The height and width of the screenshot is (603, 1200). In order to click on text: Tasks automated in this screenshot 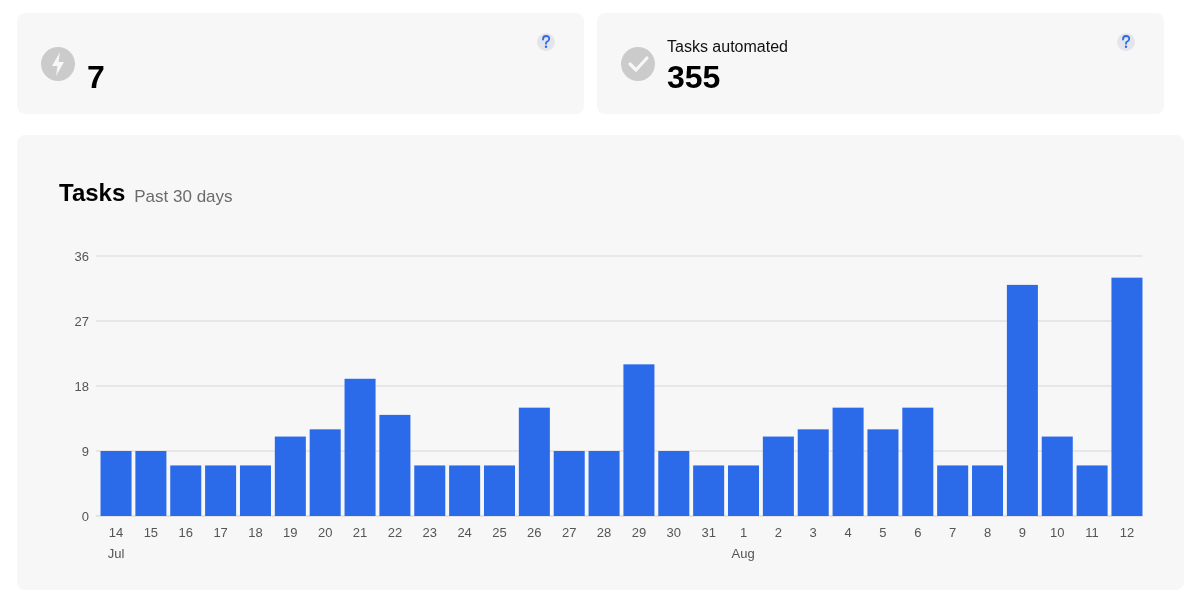, I will do `click(727, 46)`.